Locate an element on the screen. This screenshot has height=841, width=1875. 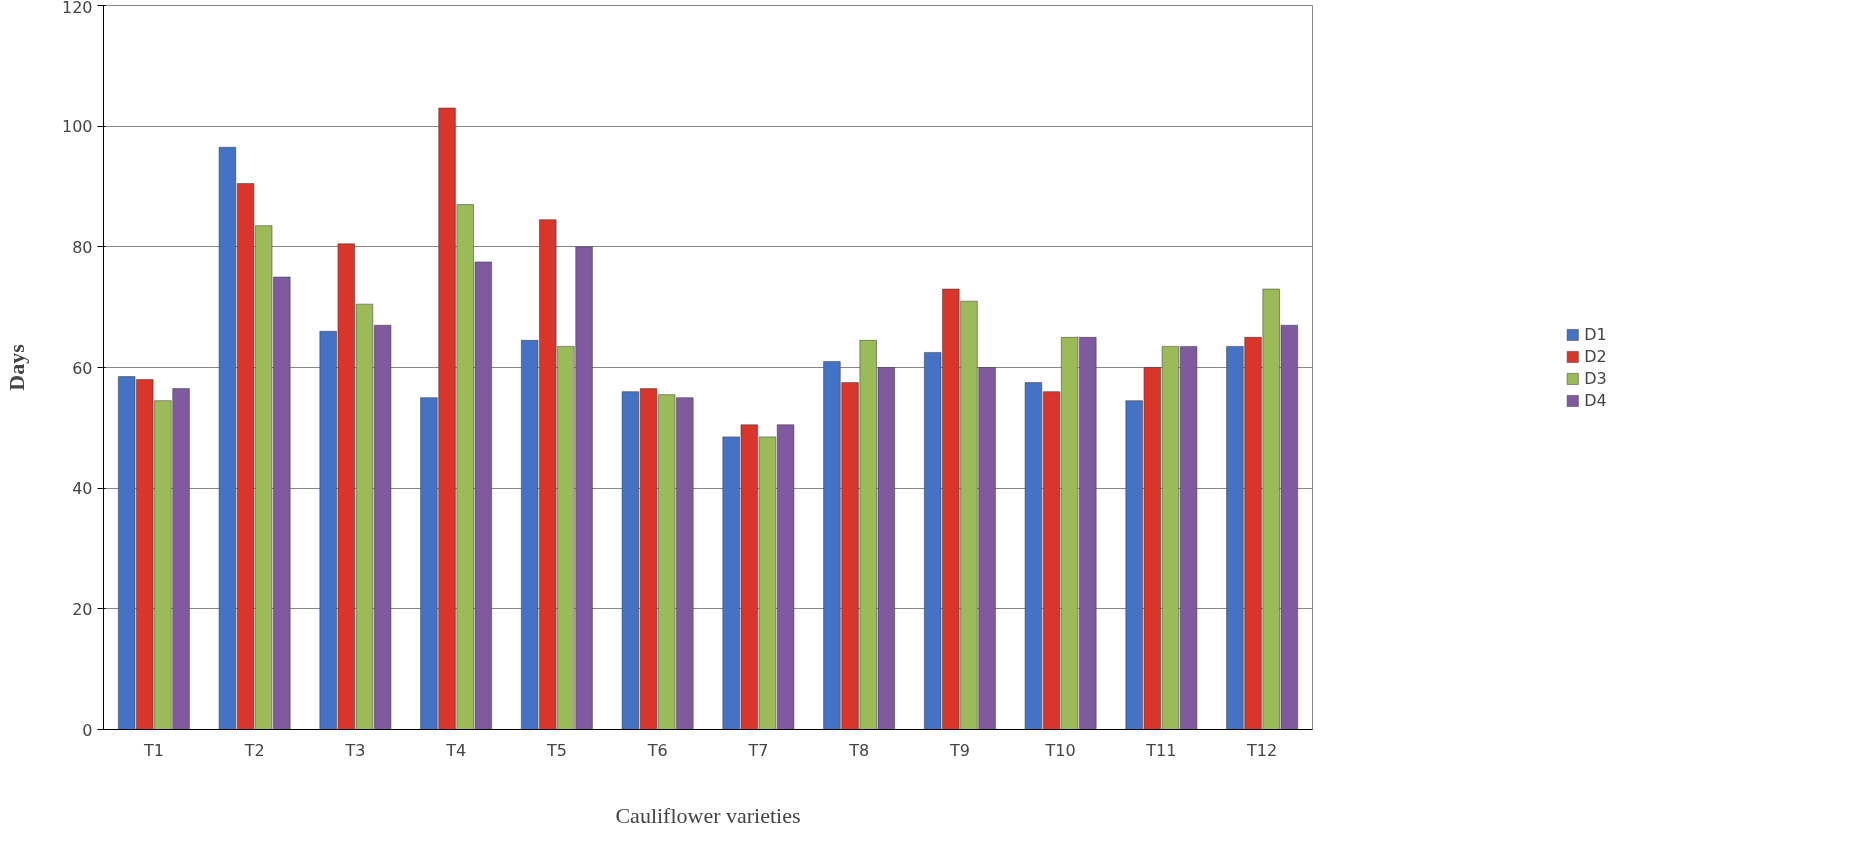
x-tick-label: T1 is located at coordinates (153, 750).